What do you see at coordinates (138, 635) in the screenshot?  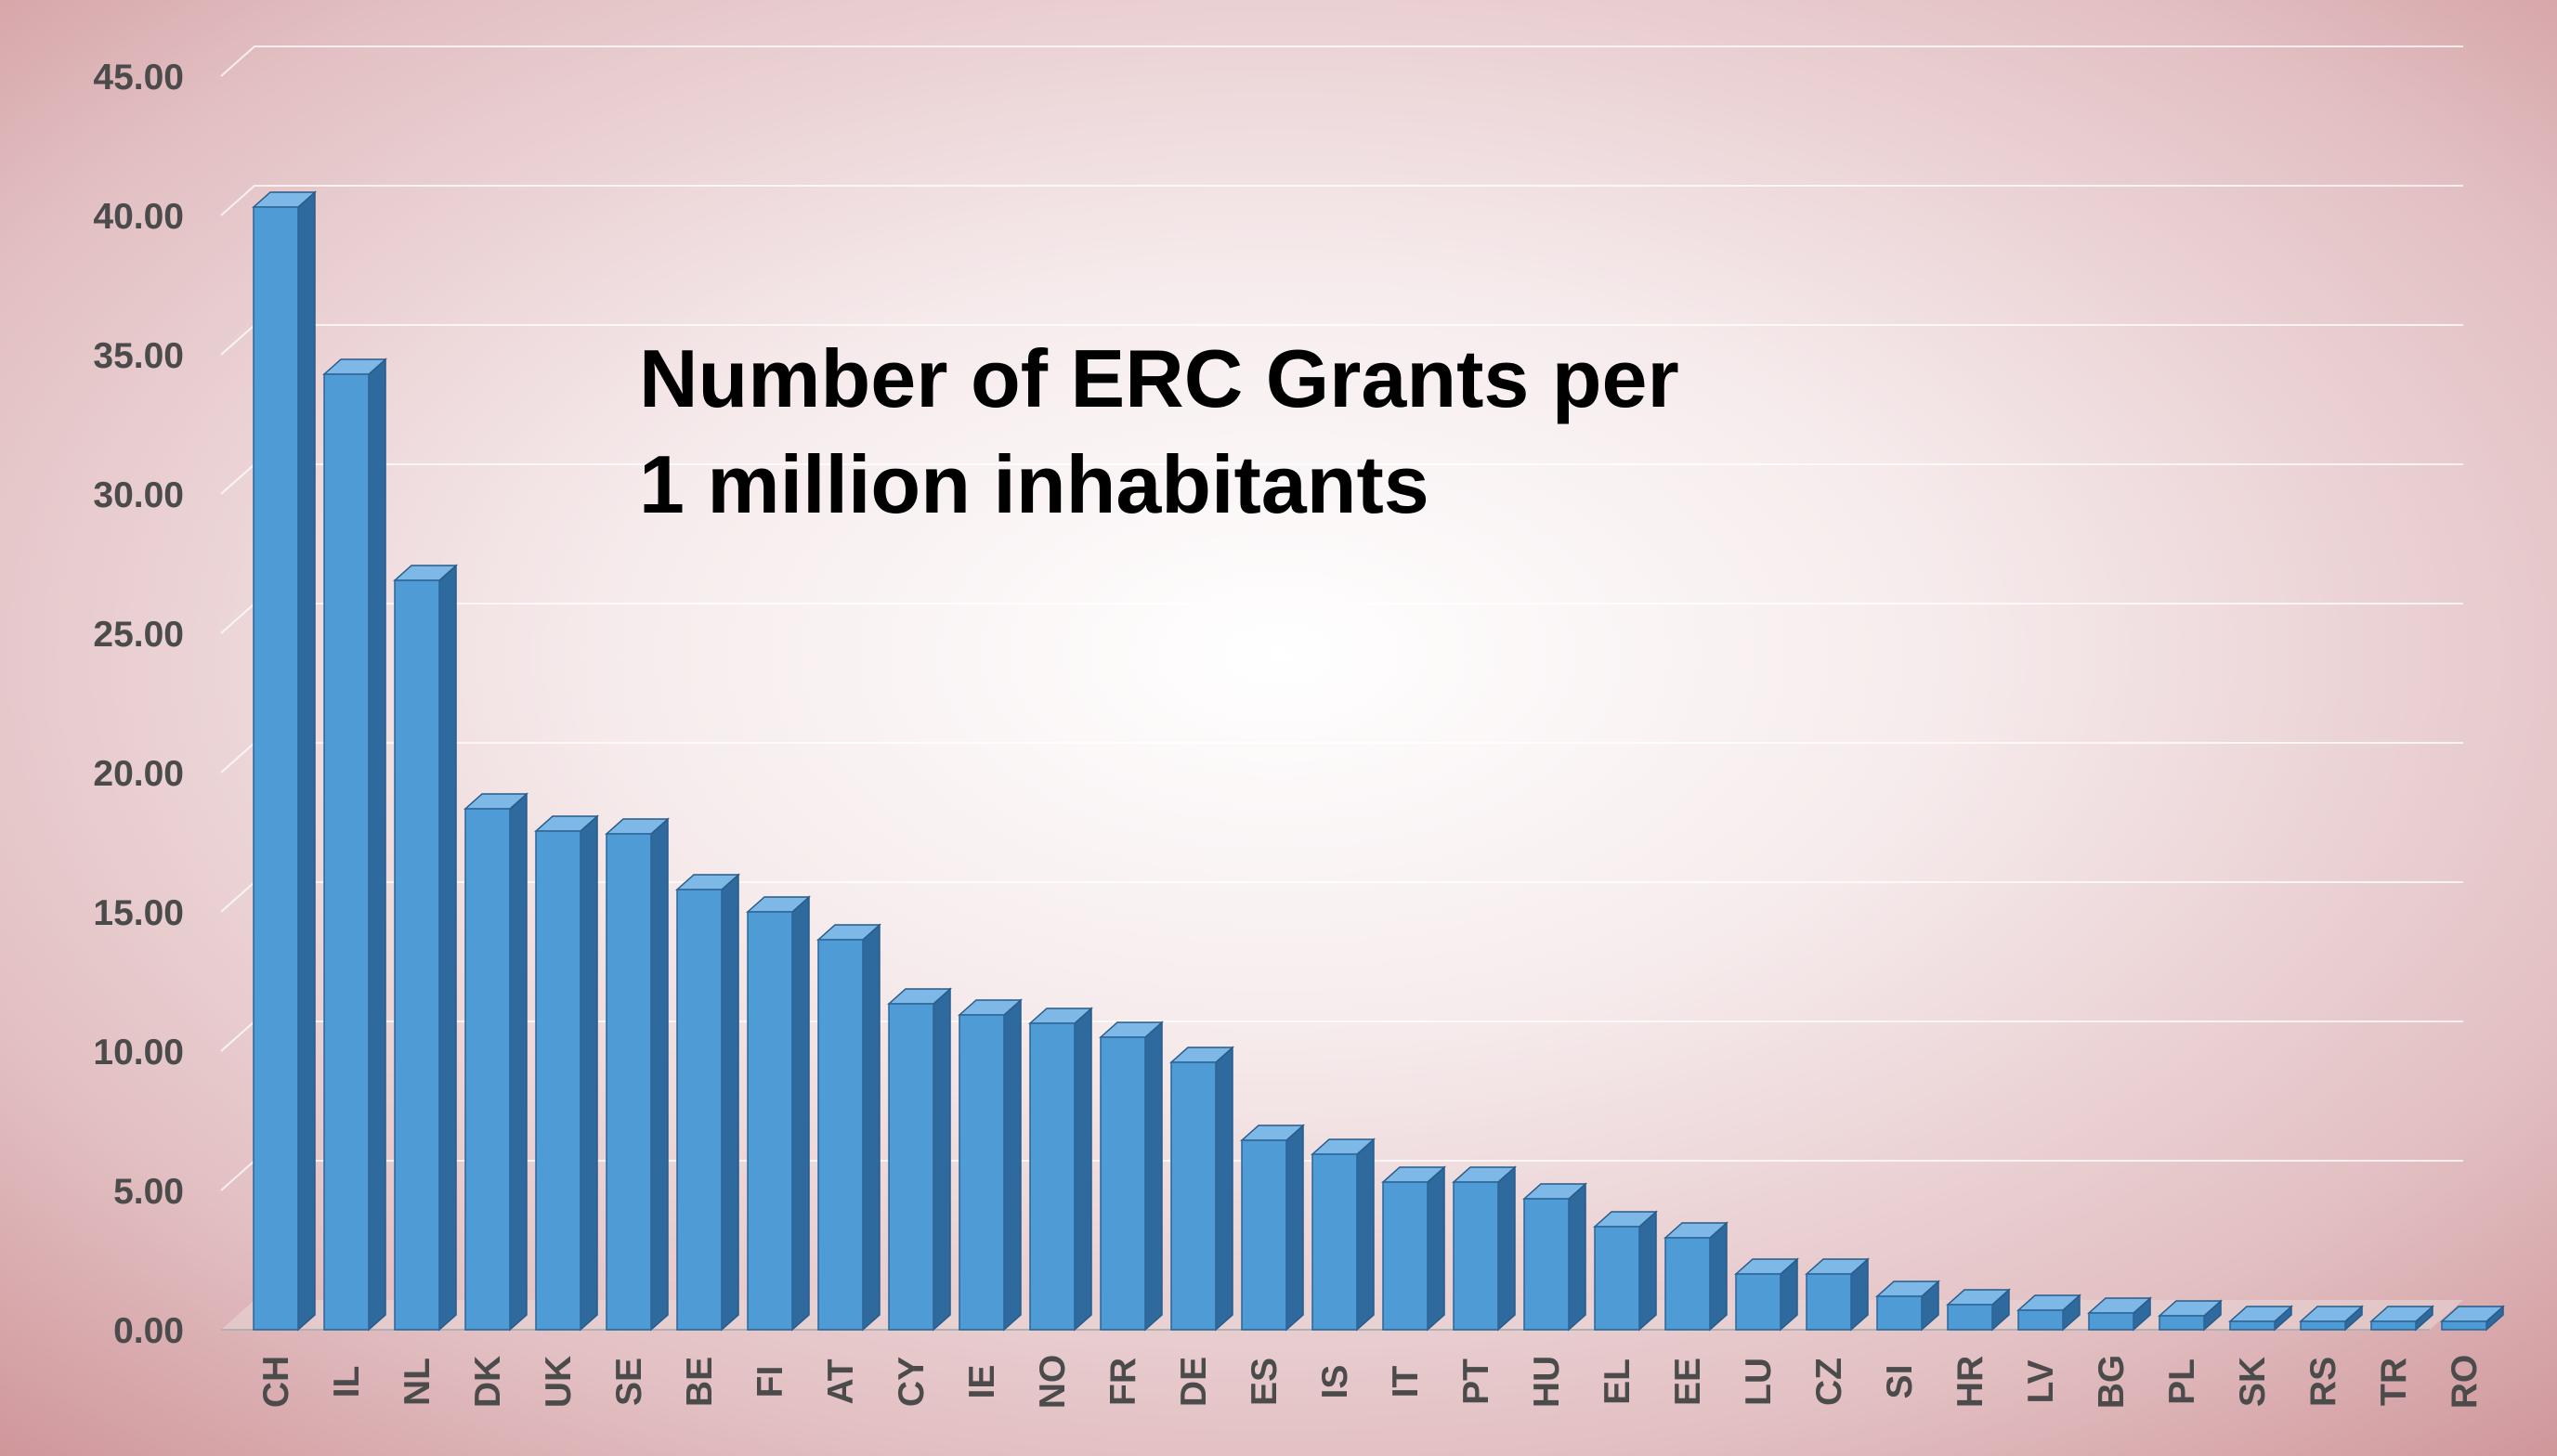 I see `y-tick-label: 25.00` at bounding box center [138, 635].